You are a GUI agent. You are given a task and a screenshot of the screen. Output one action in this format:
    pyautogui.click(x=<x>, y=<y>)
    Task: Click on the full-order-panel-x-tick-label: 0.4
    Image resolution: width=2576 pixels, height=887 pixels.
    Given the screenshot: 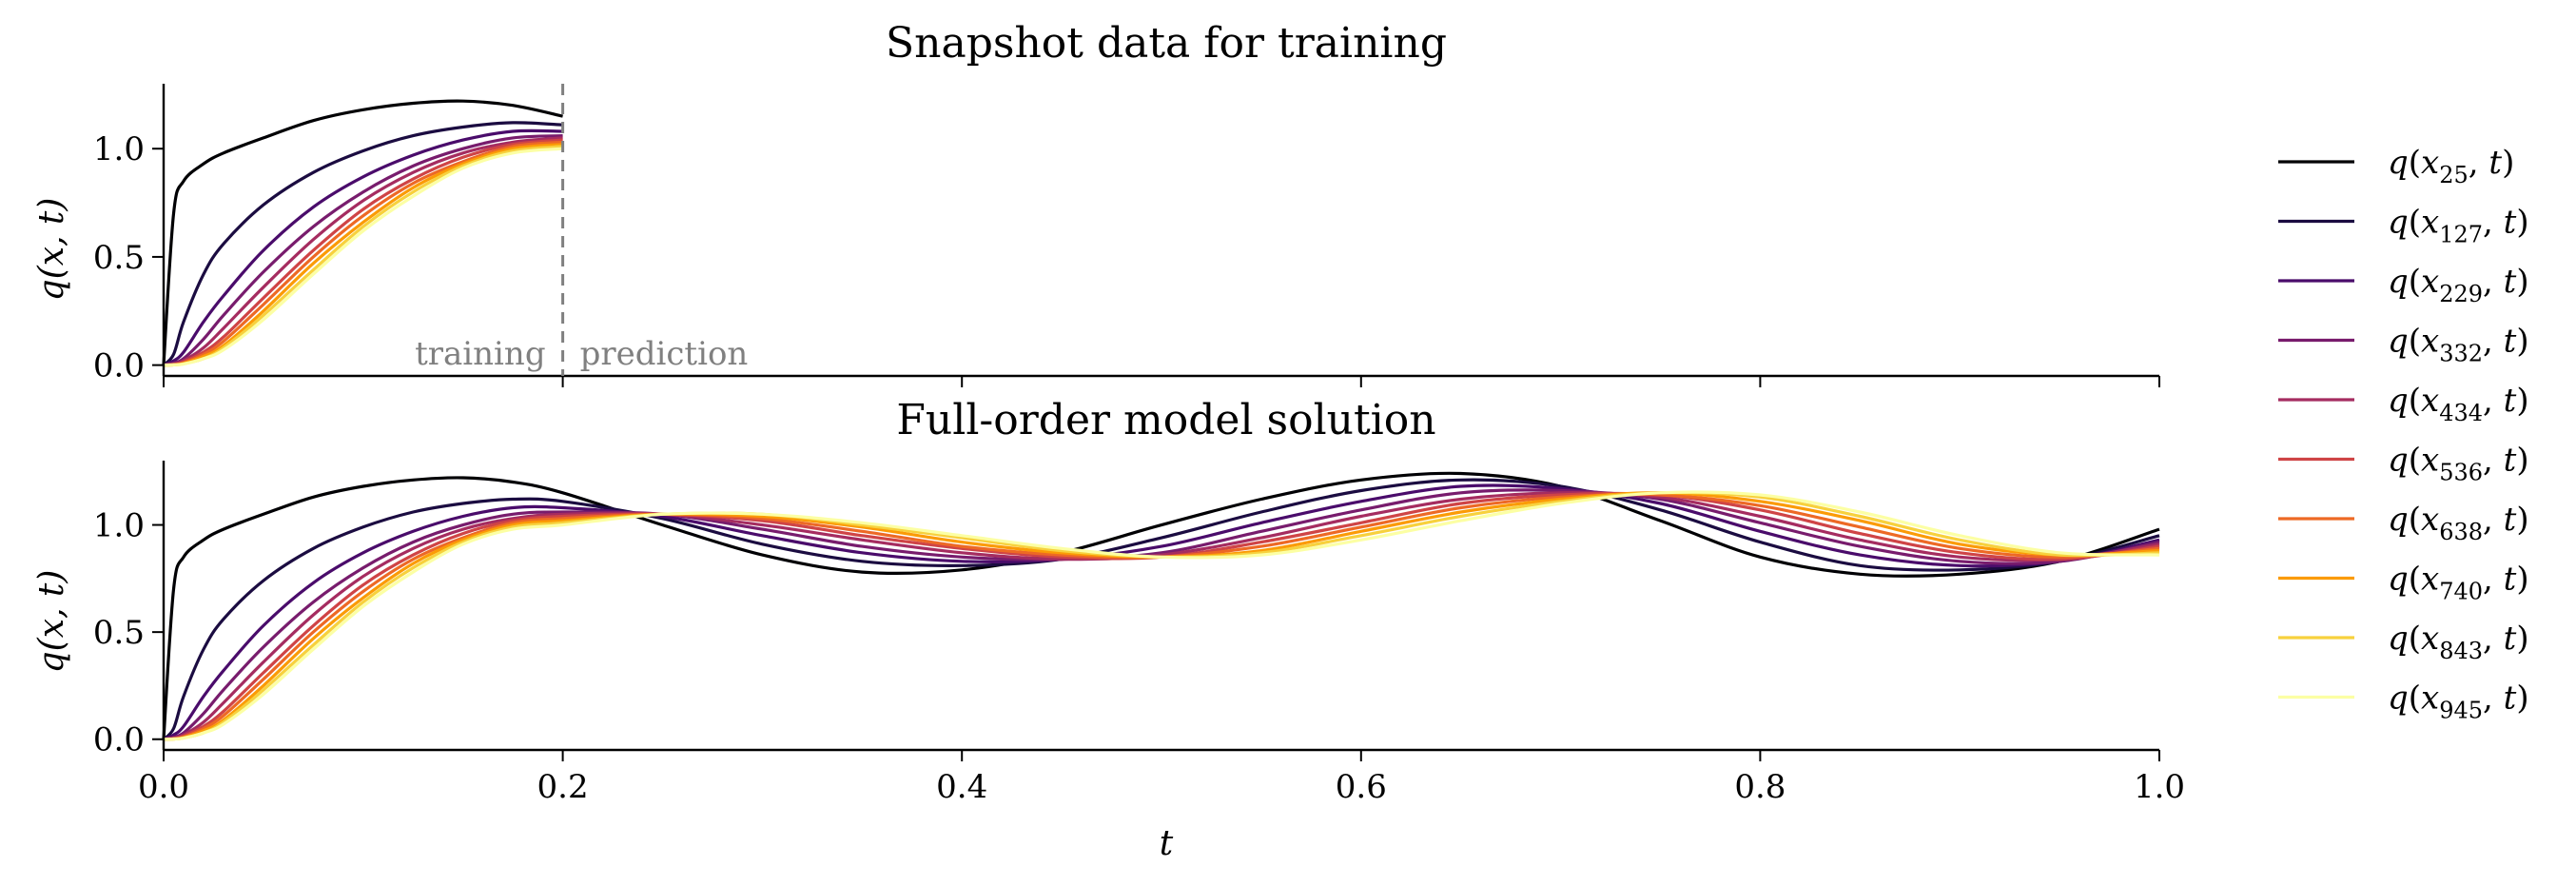 What is the action you would take?
    pyautogui.click(x=961, y=787)
    